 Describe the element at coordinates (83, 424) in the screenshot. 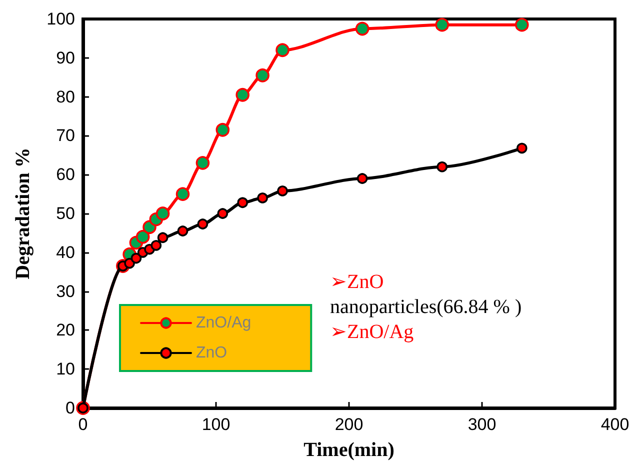

I see `x-tick-label: 0` at that location.